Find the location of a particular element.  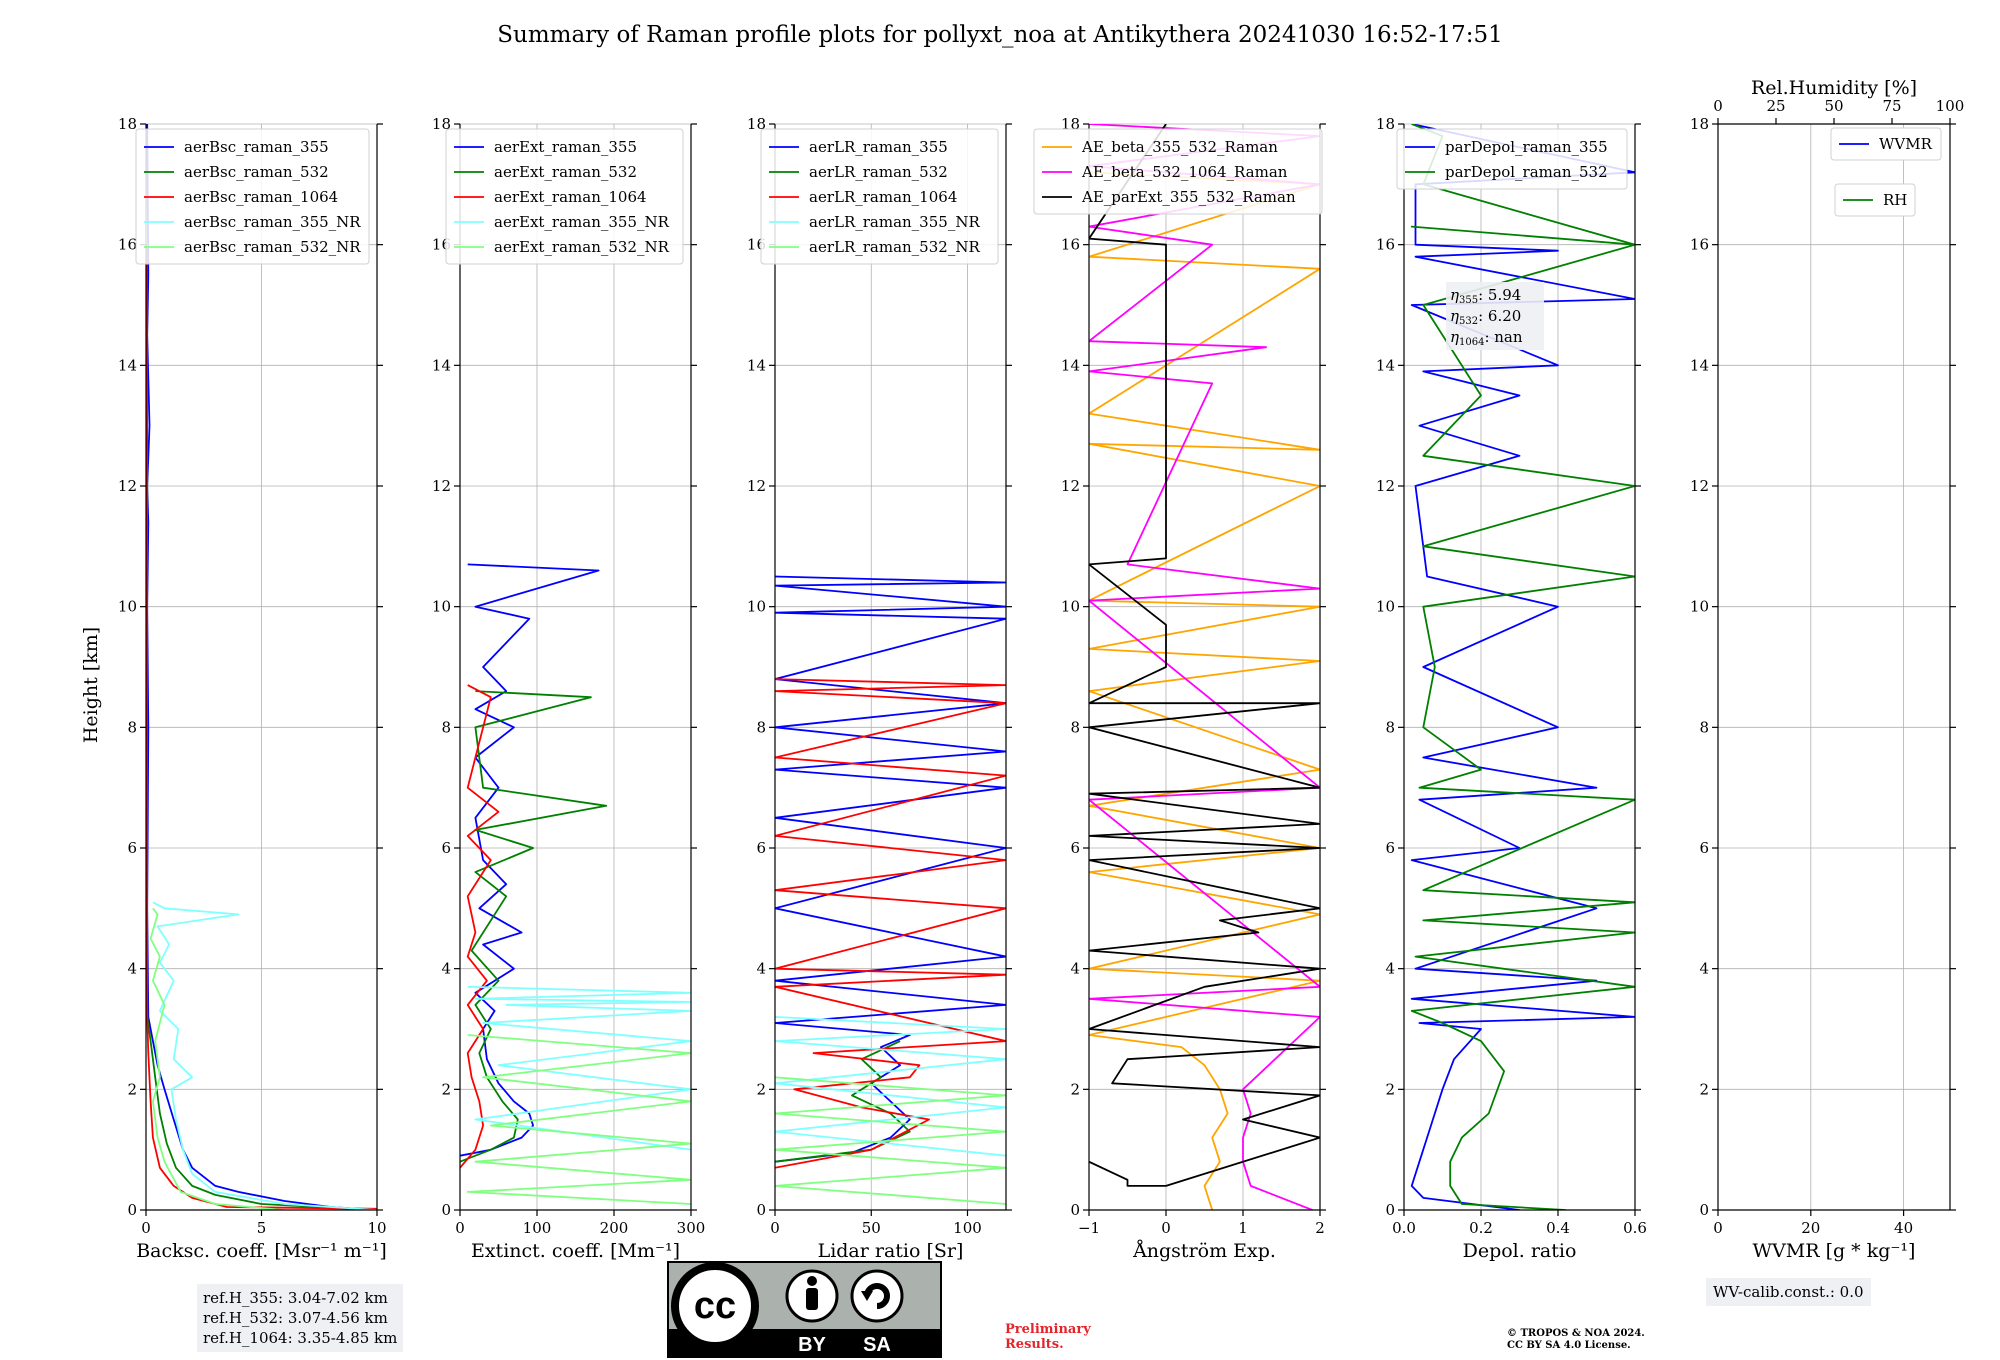

bsc-series-group is located at coordinates (261, 667).